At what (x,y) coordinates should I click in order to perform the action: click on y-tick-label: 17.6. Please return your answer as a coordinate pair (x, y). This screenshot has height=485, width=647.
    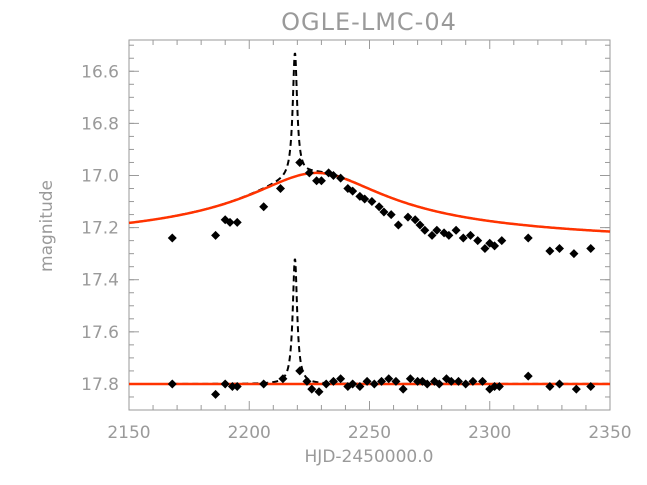
    Looking at the image, I should click on (100, 333).